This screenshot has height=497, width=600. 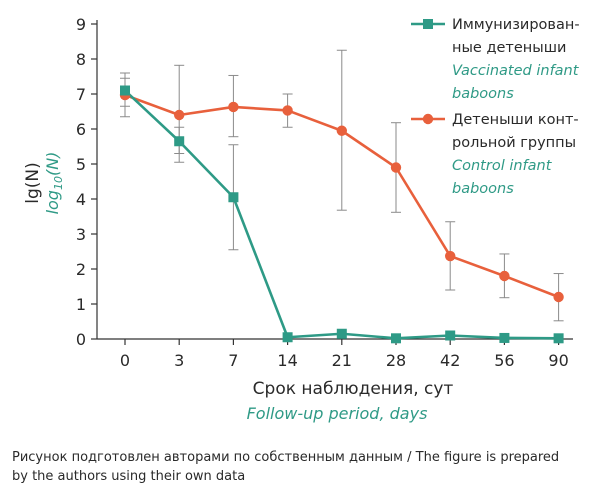 I want to click on legend-vaccinated-label-en: Vaccinated infant, so click(x=516, y=71).